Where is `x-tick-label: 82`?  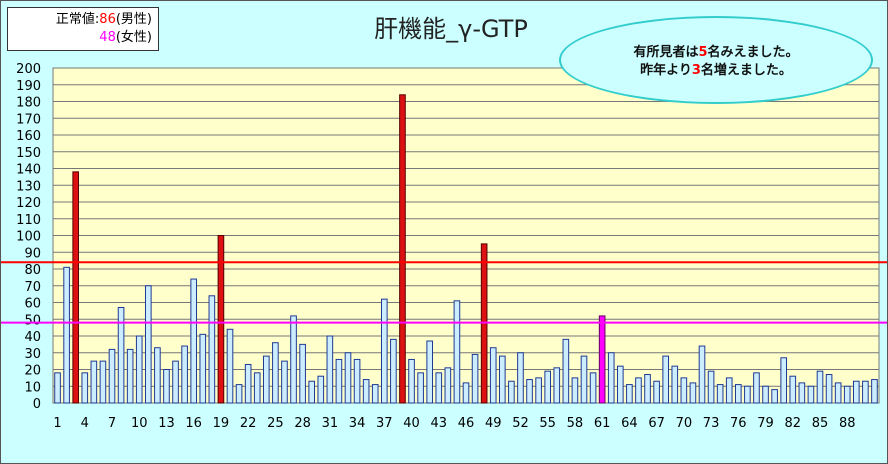 x-tick-label: 82 is located at coordinates (792, 423).